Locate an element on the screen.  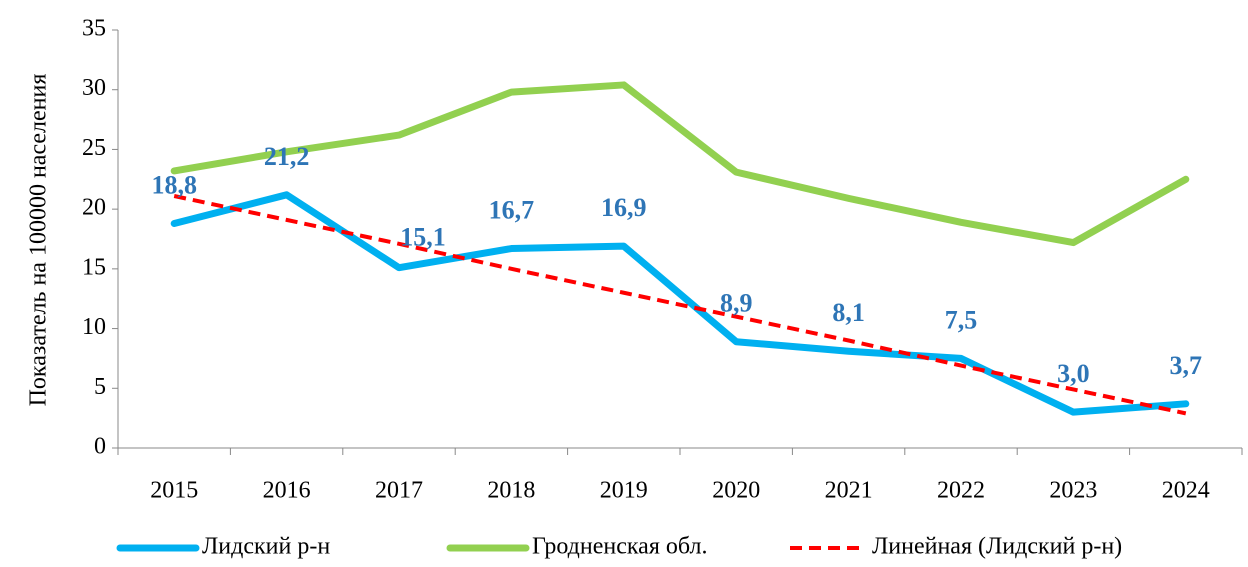
x-tick-label: 2015 is located at coordinates (174, 491).